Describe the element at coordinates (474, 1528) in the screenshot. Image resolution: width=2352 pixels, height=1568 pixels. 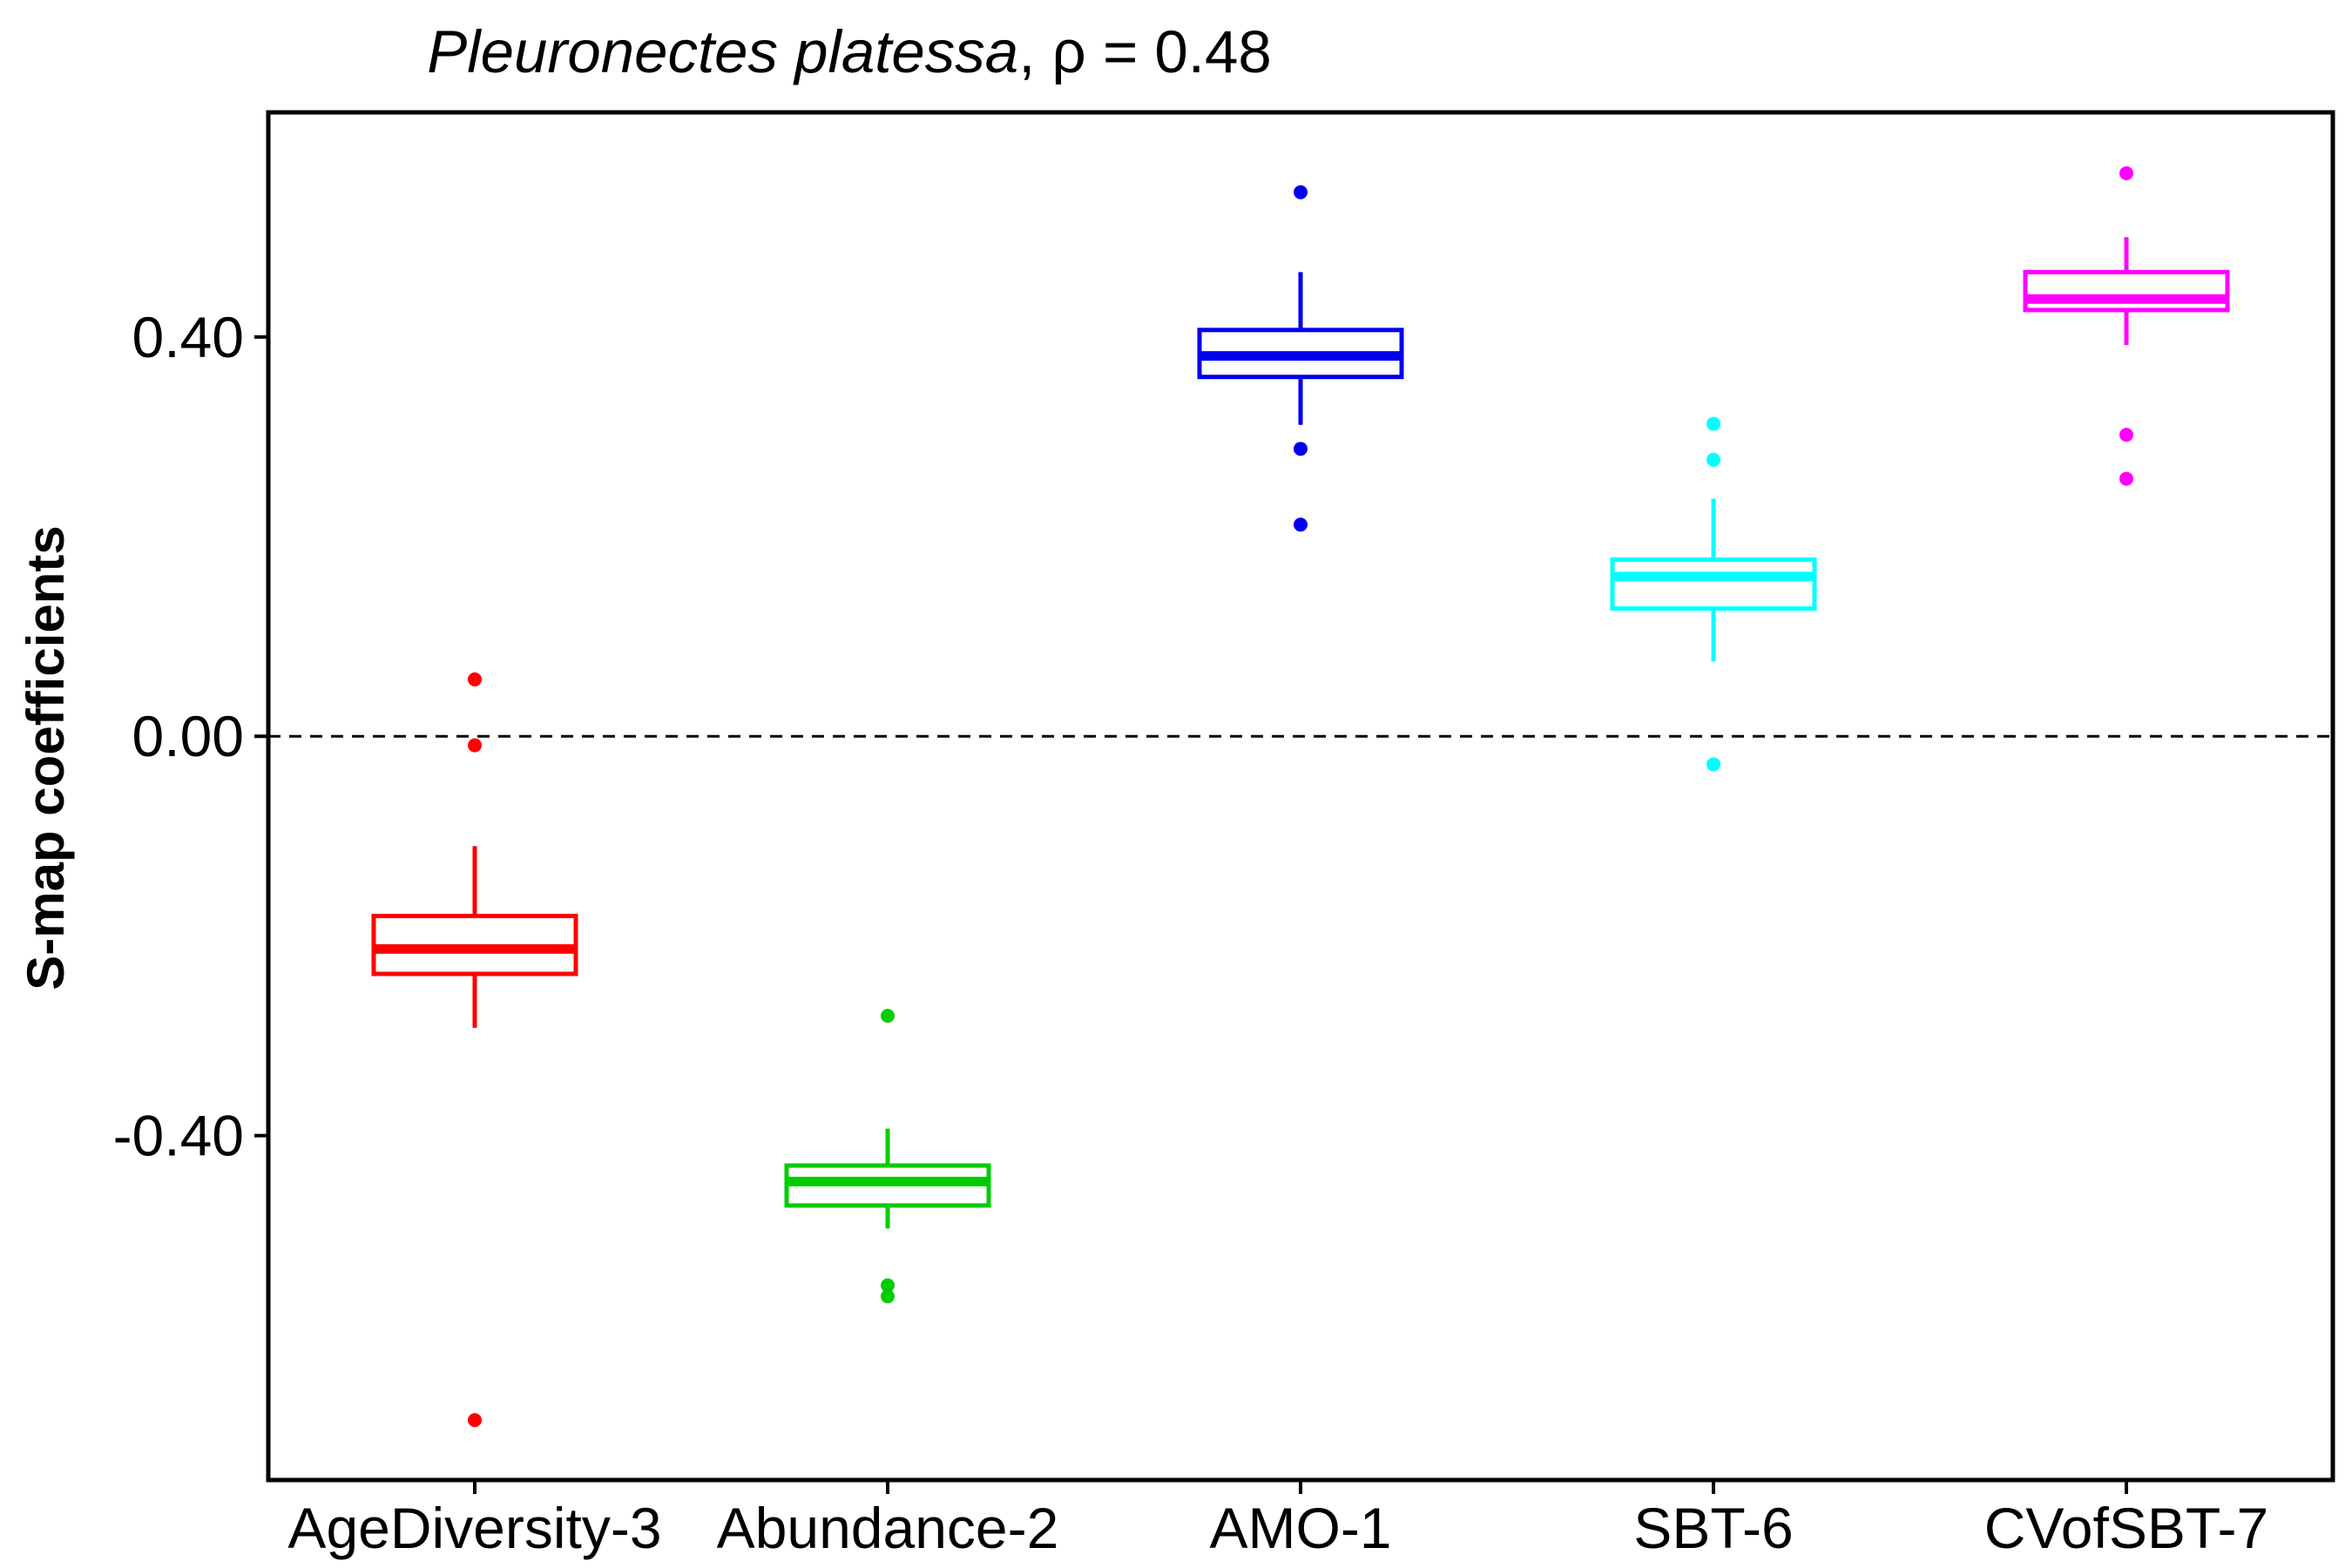
I see `x-tick-label: AgeDiversity-3` at that location.